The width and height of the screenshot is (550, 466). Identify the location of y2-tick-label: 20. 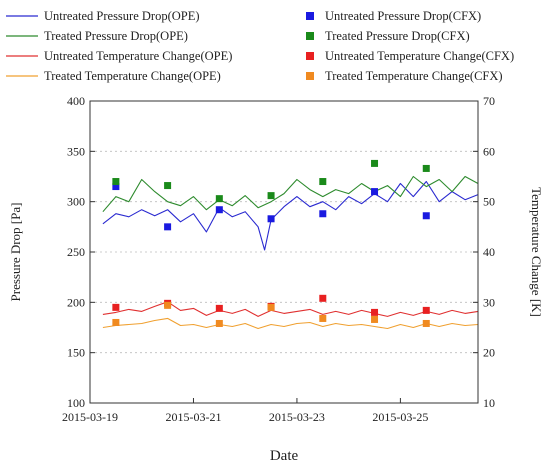
(489, 353).